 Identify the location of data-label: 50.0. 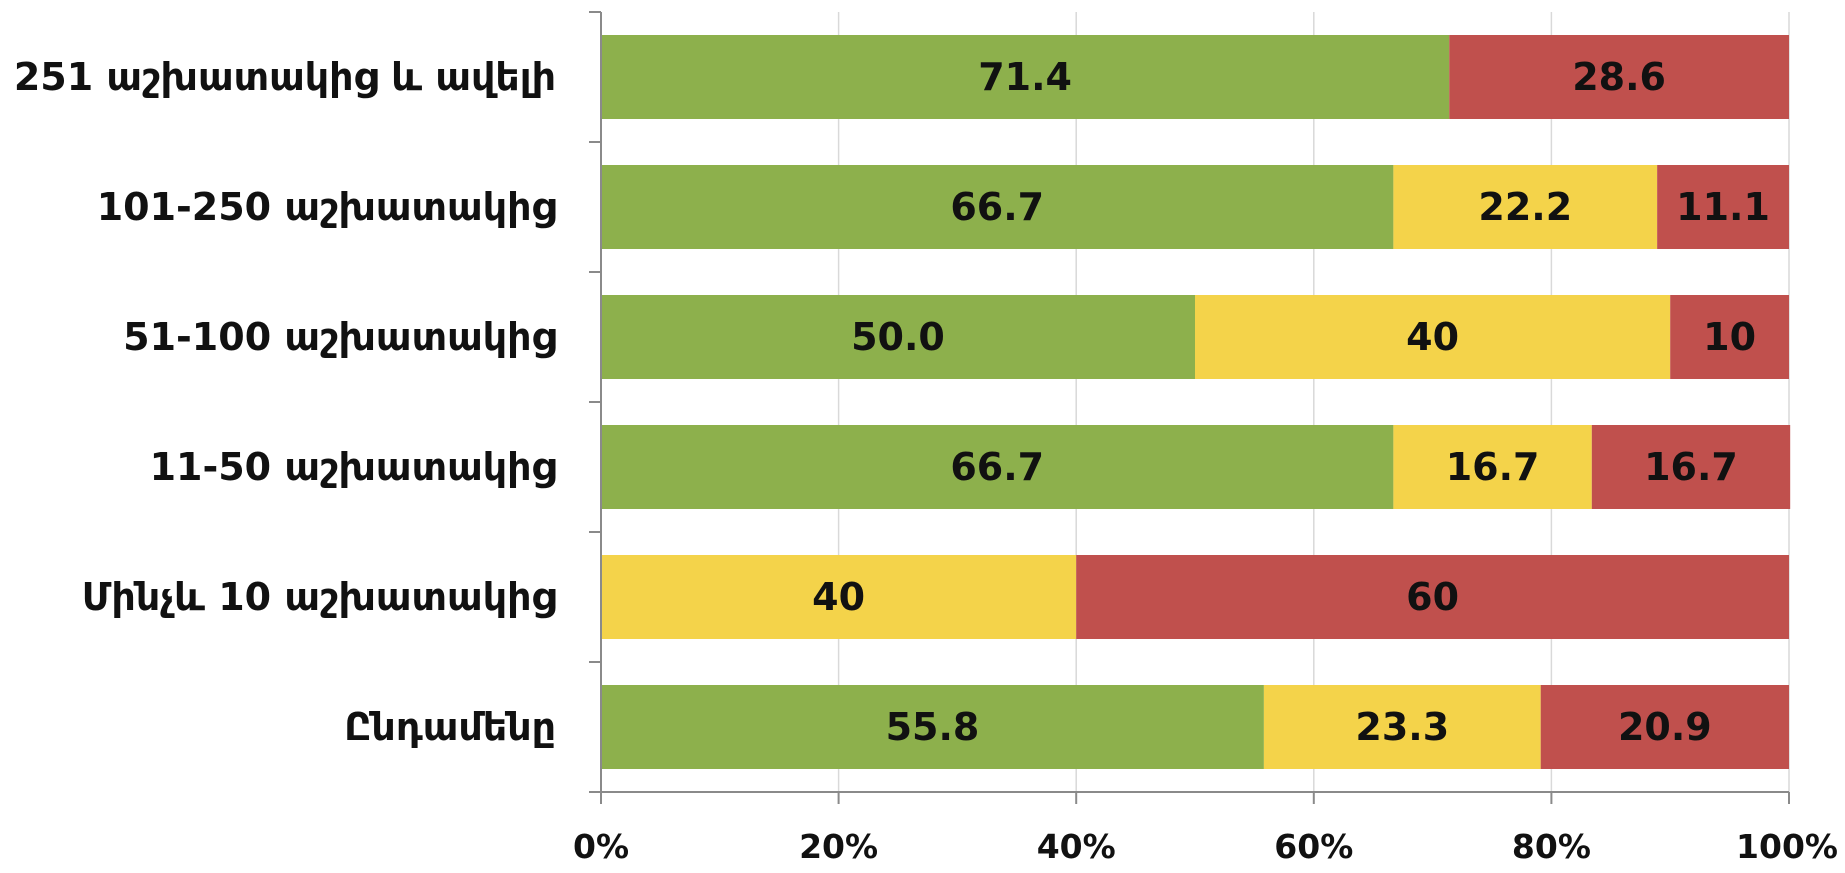
(898, 337).